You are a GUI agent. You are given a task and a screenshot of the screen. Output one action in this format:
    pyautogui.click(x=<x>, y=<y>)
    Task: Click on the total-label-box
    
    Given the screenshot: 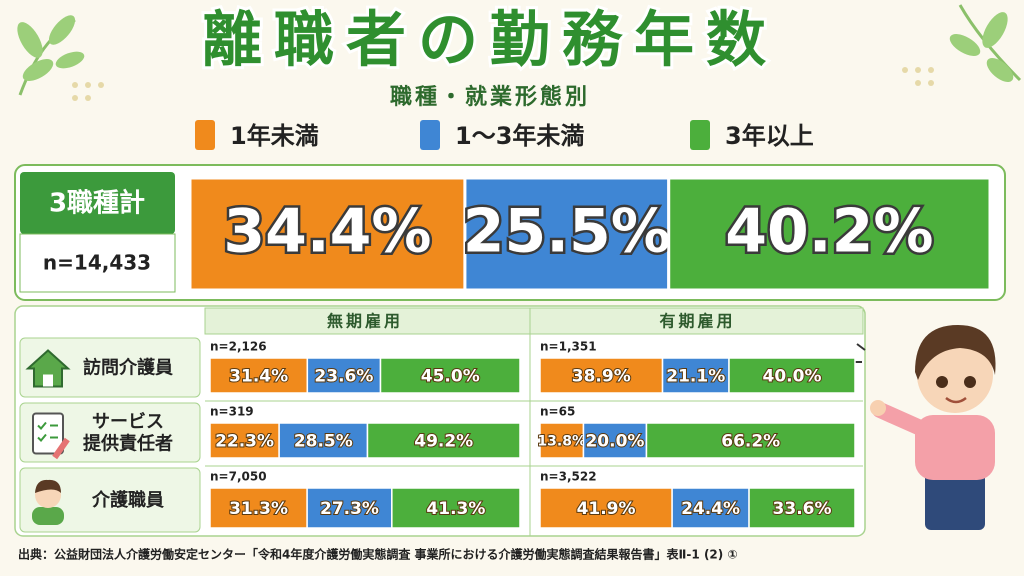 What is the action you would take?
    pyautogui.click(x=97, y=203)
    